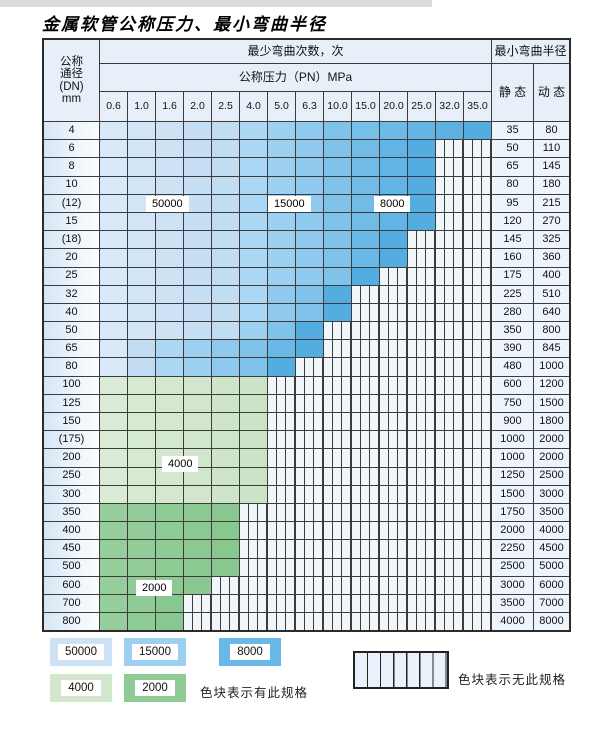 This screenshot has width=600, height=743. I want to click on dynamic-radius-cell: 215, so click(551, 203).